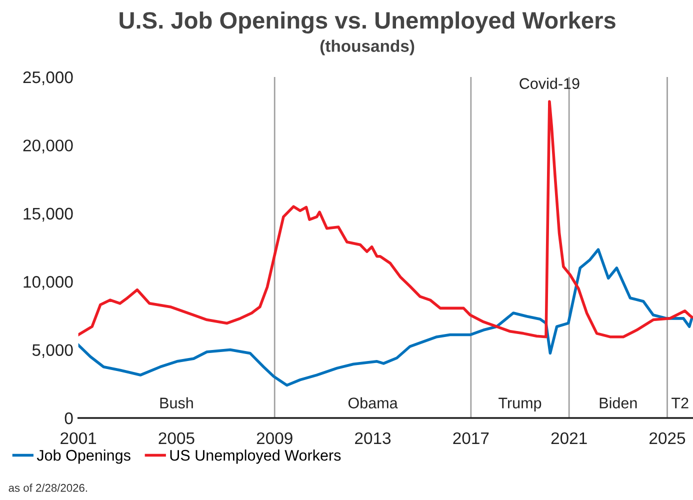  What do you see at coordinates (47, 488) in the screenshot?
I see `text: as of 2/28/2026.` at bounding box center [47, 488].